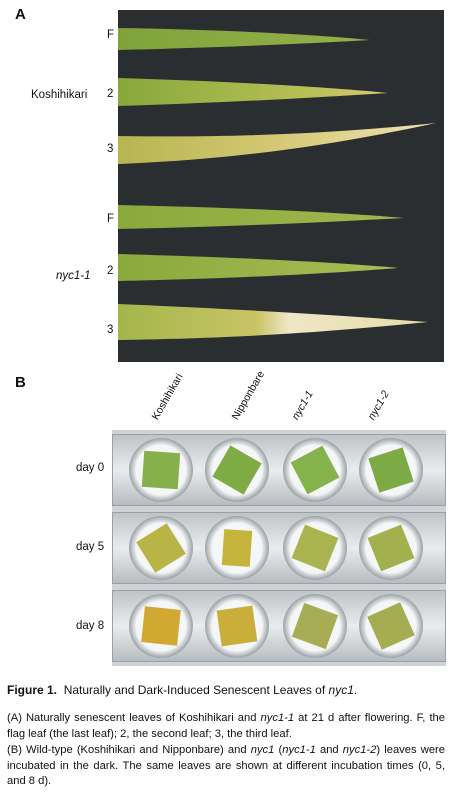 This screenshot has width=455, height=805. Describe the element at coordinates (20, 14) in the screenshot. I see `panel-a-letter: A` at that location.